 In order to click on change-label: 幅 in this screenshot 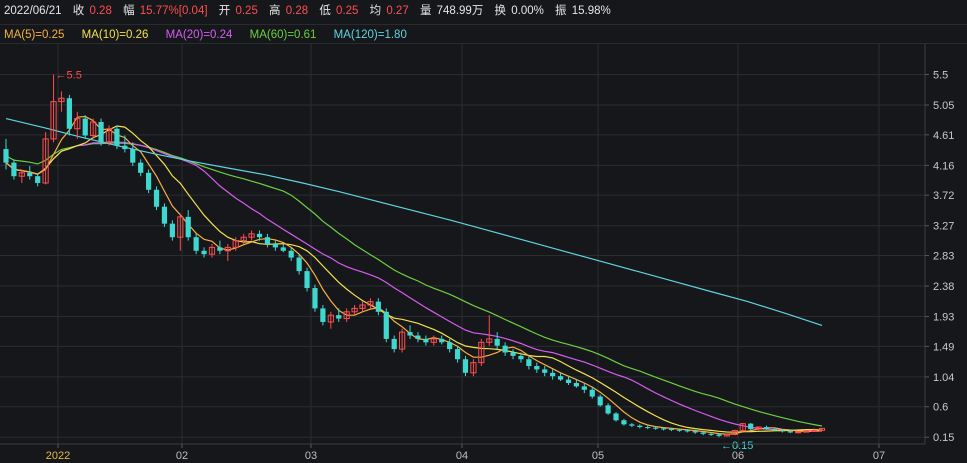, I will do `click(129, 11)`.